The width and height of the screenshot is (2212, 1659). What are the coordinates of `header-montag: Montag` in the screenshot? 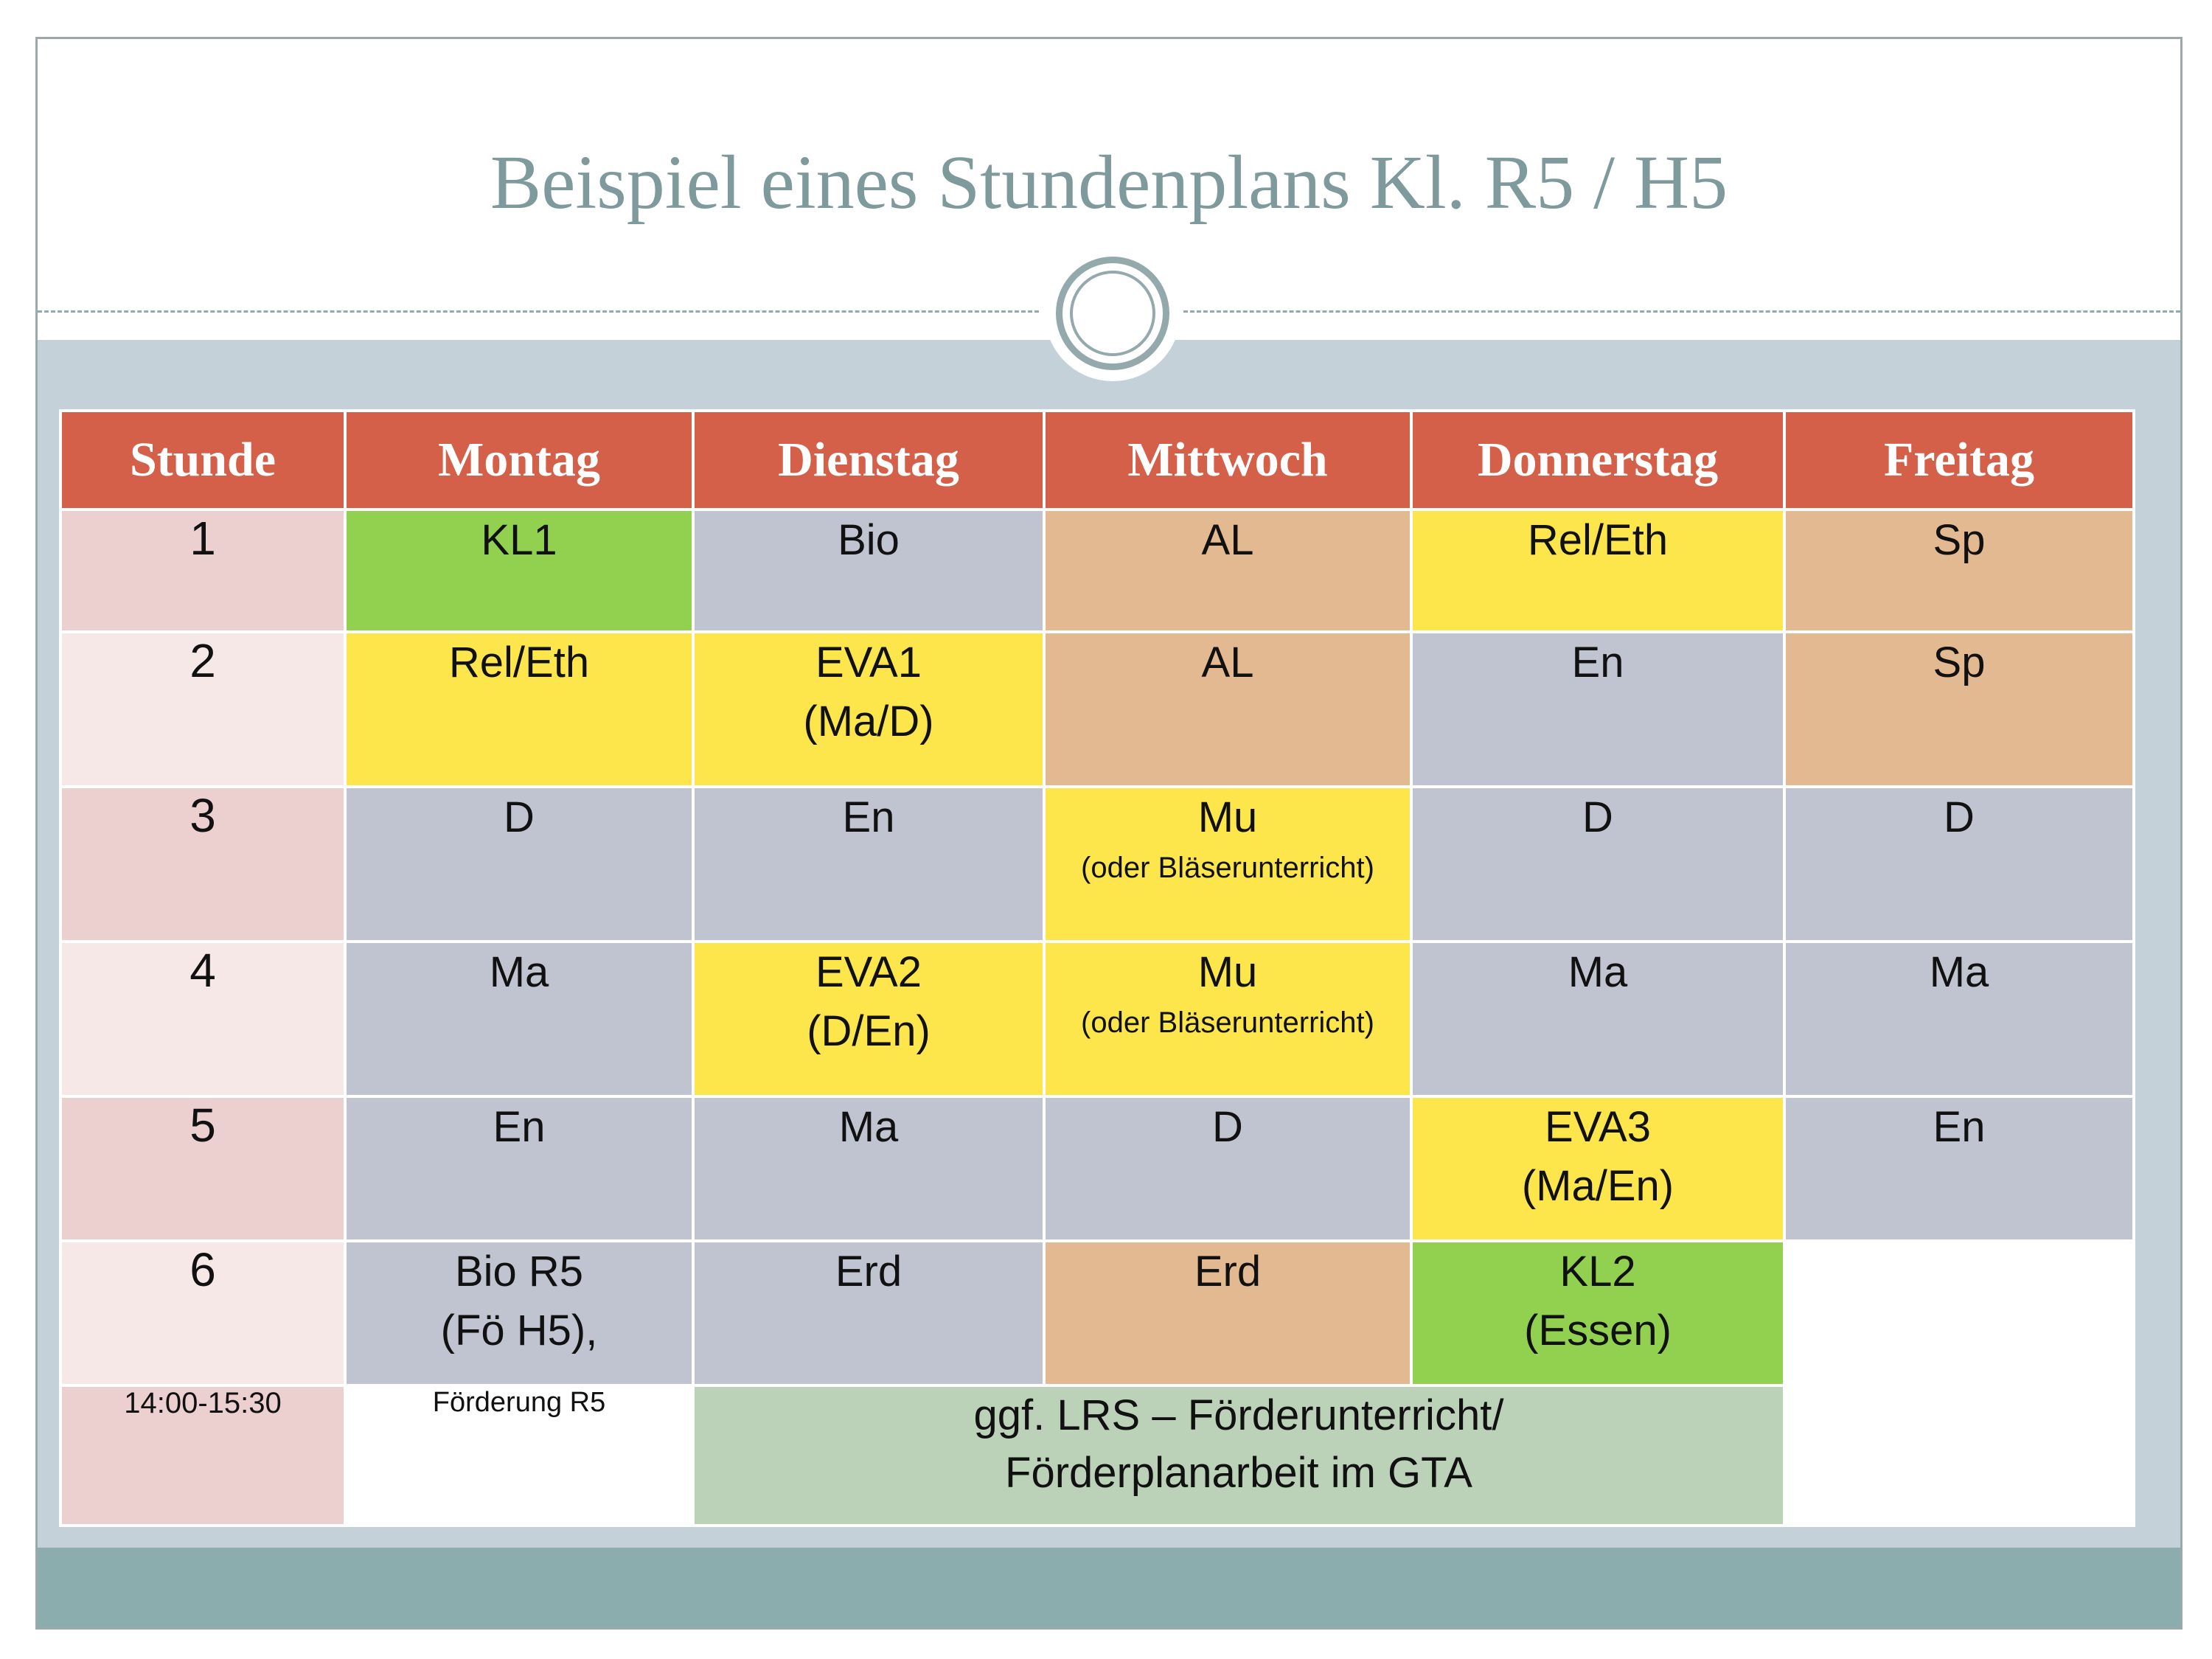 It's located at (519, 460).